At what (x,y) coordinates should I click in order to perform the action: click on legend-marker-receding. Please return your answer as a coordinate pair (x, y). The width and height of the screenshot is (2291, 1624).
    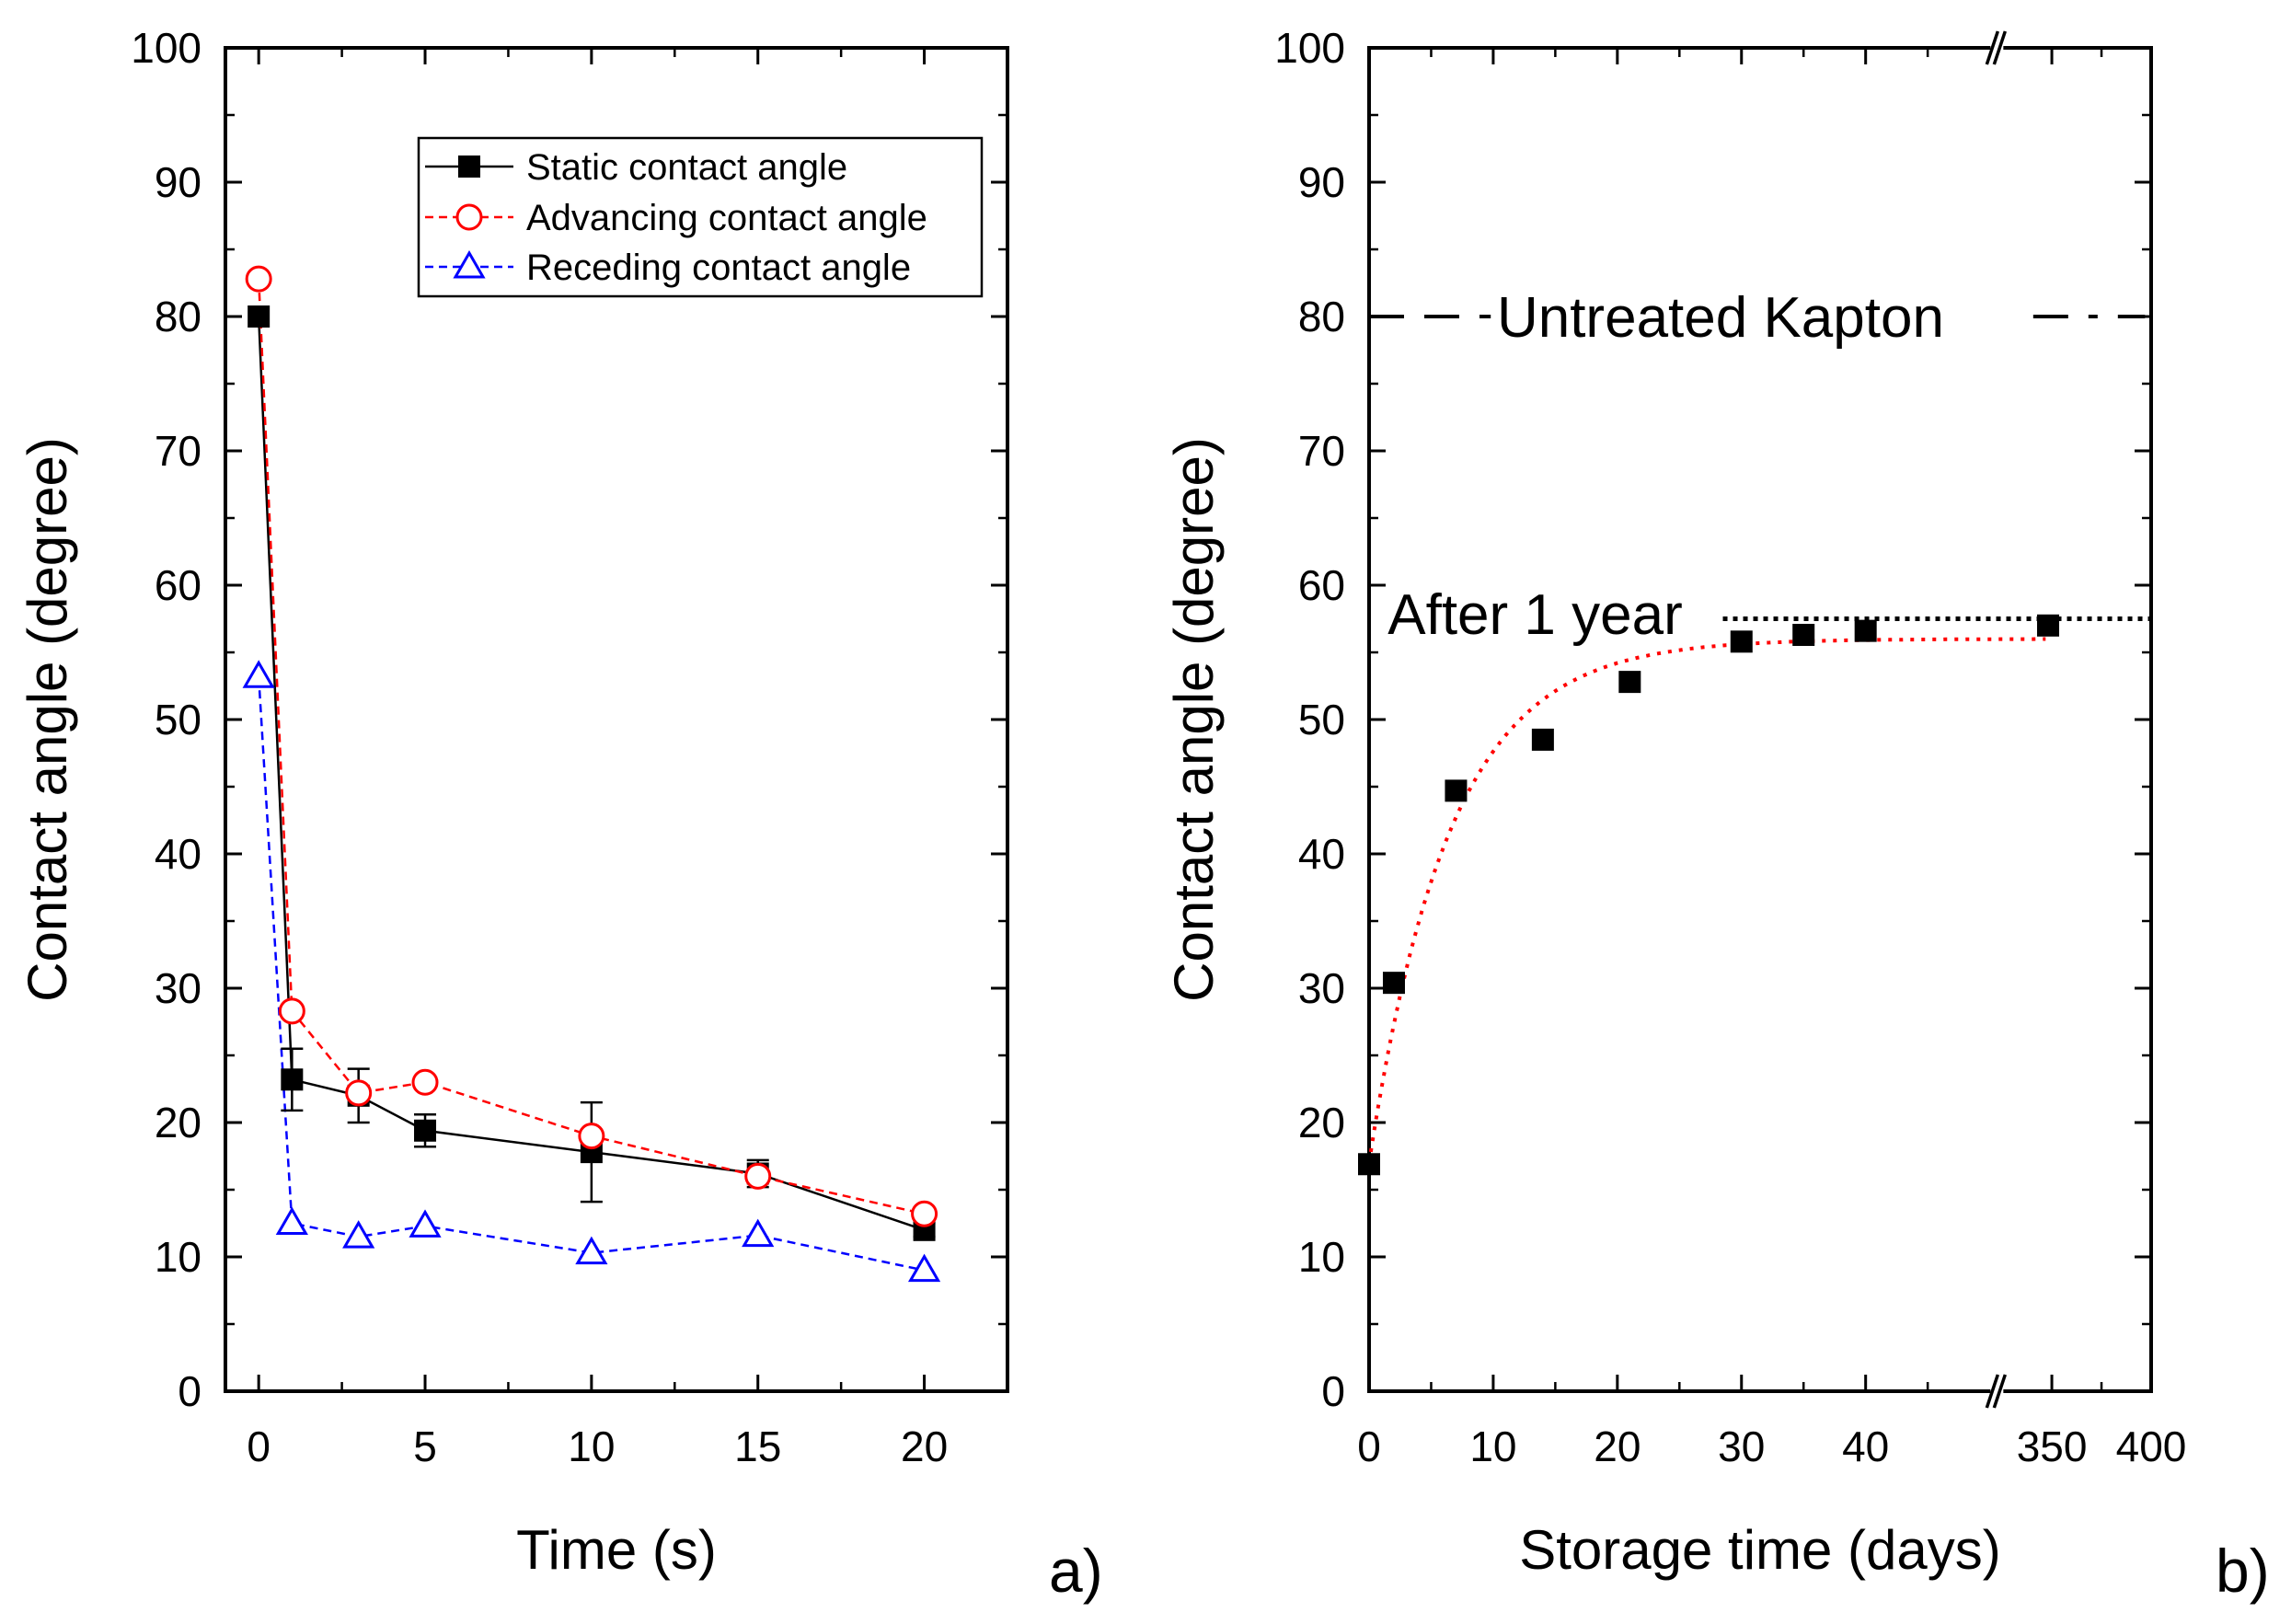
    Looking at the image, I should click on (470, 264).